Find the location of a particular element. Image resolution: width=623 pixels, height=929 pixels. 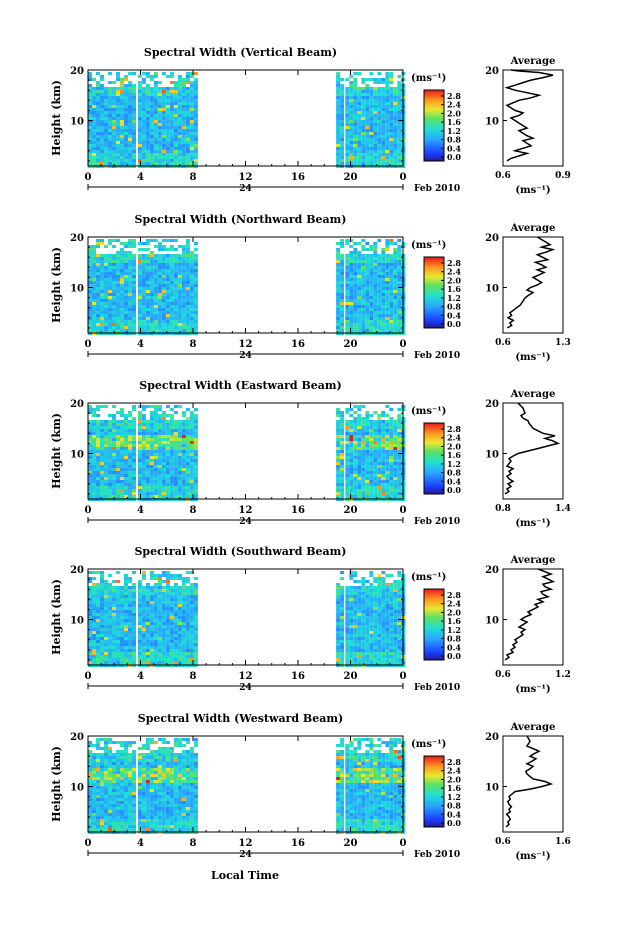

colorbar-tick-label: 2.0 is located at coordinates (454, 113).